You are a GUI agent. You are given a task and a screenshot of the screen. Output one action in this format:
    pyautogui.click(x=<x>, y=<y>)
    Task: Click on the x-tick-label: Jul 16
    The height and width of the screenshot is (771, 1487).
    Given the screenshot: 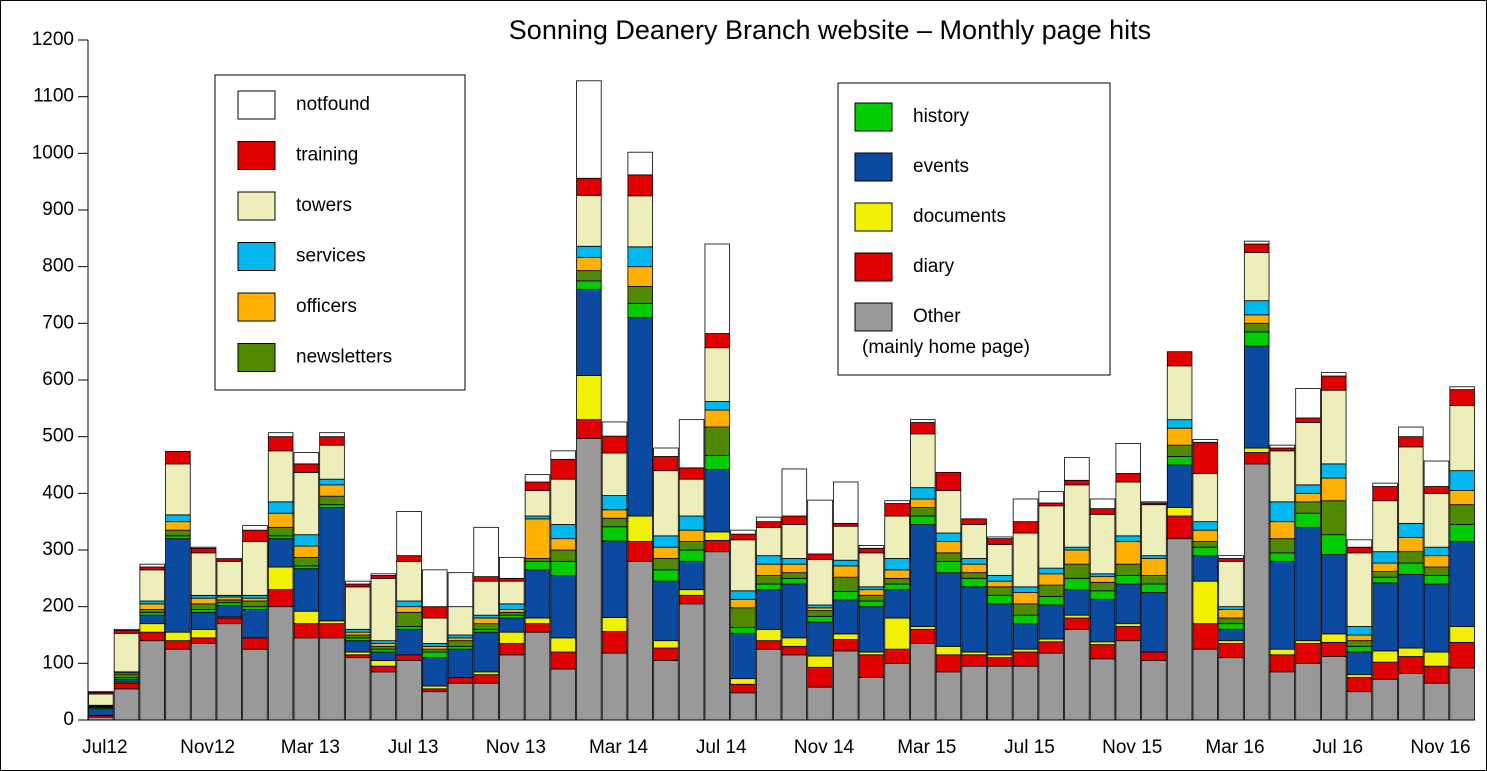 What is the action you would take?
    pyautogui.click(x=1337, y=747)
    